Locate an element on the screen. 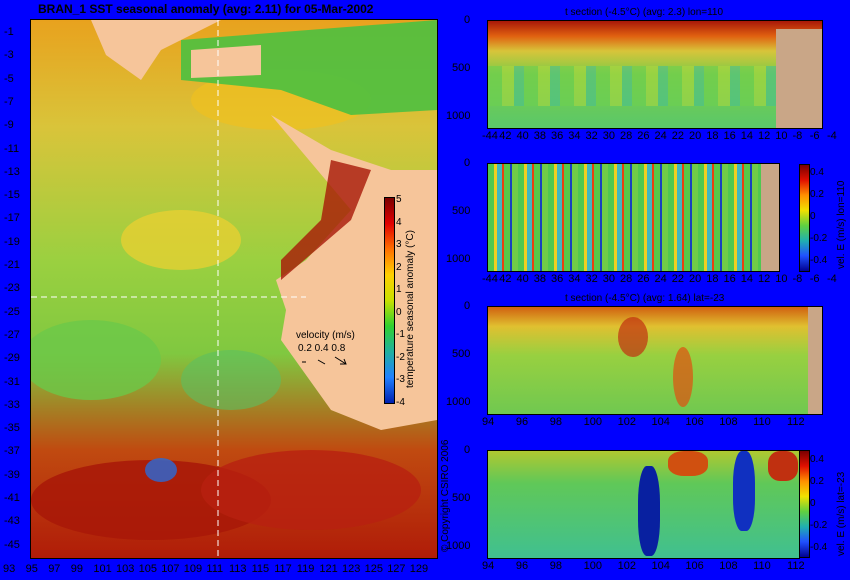 The width and height of the screenshot is (850, 580). panel4-x-tick: 112 is located at coordinates (796, 566).